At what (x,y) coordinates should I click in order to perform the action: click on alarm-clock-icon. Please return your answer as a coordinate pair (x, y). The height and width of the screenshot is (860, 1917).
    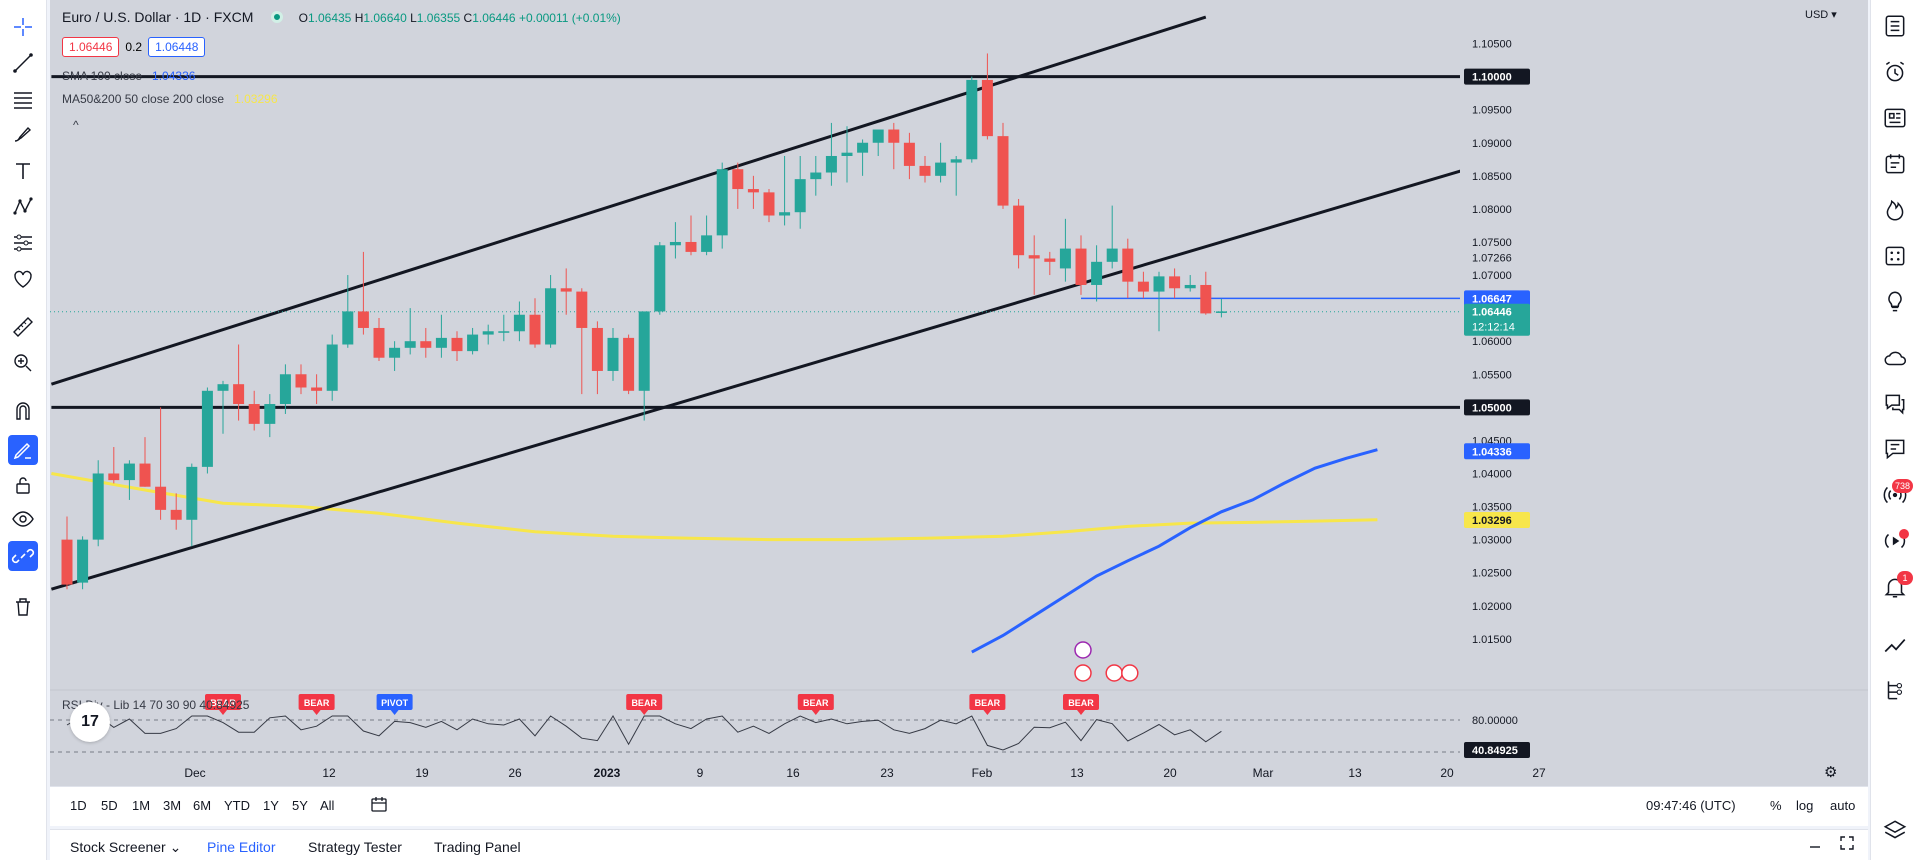
    Looking at the image, I should click on (1895, 72).